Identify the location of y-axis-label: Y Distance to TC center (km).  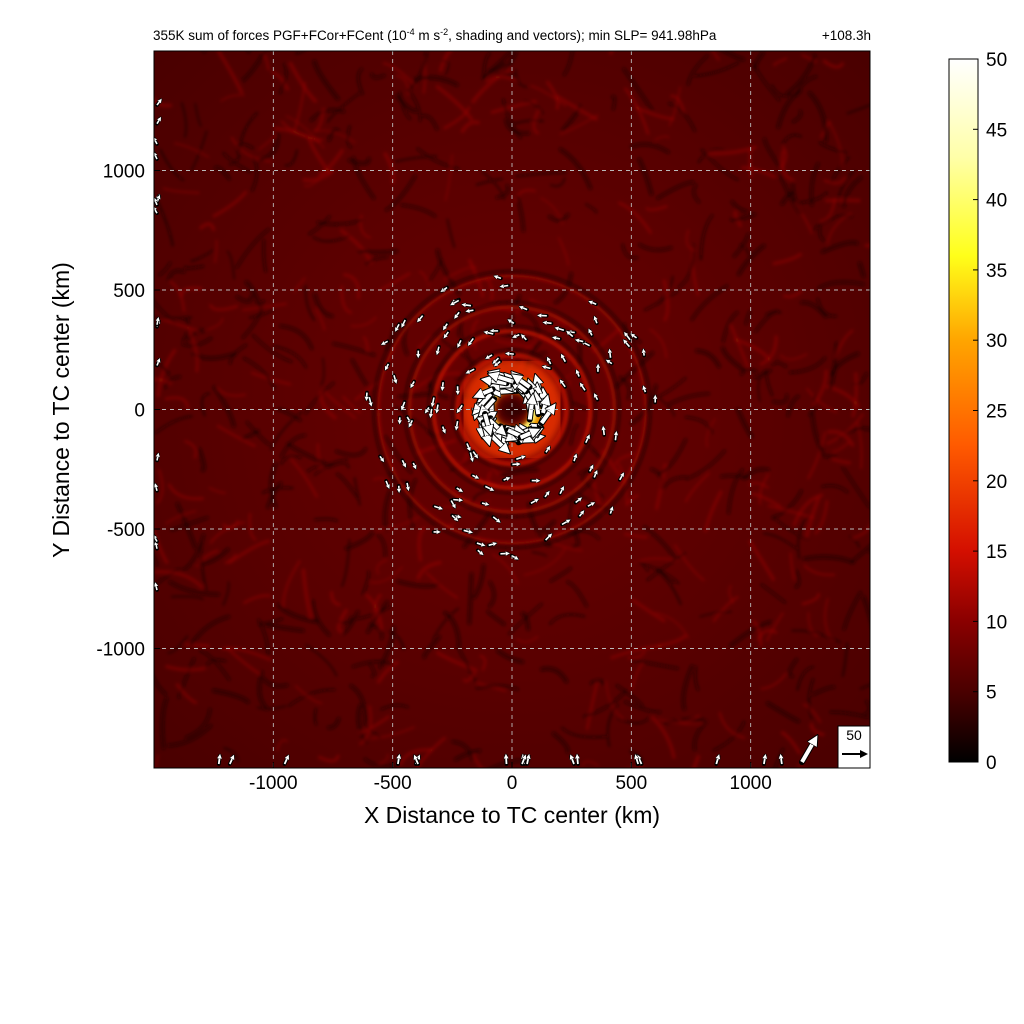
(61, 410).